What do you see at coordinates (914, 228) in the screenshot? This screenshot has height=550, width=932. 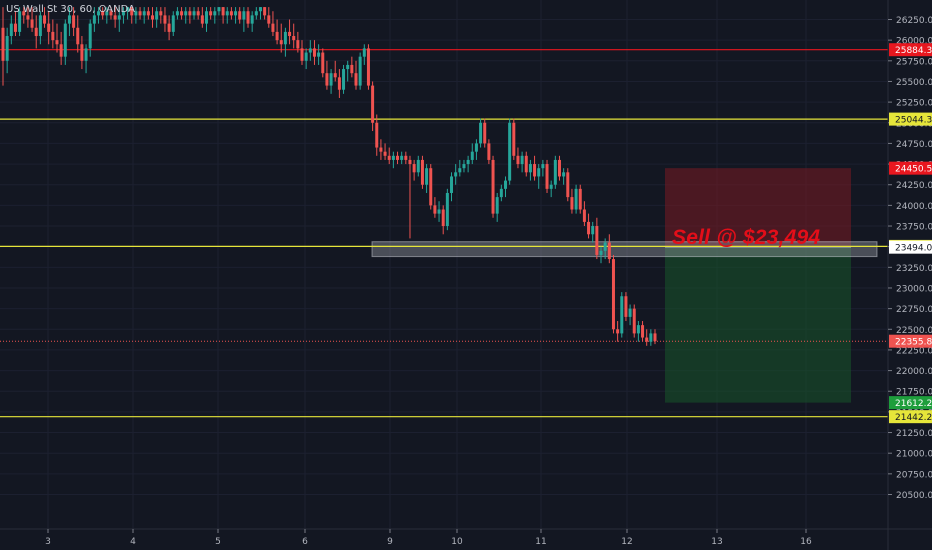 I see `y-tick-label: 23750.0` at bounding box center [914, 228].